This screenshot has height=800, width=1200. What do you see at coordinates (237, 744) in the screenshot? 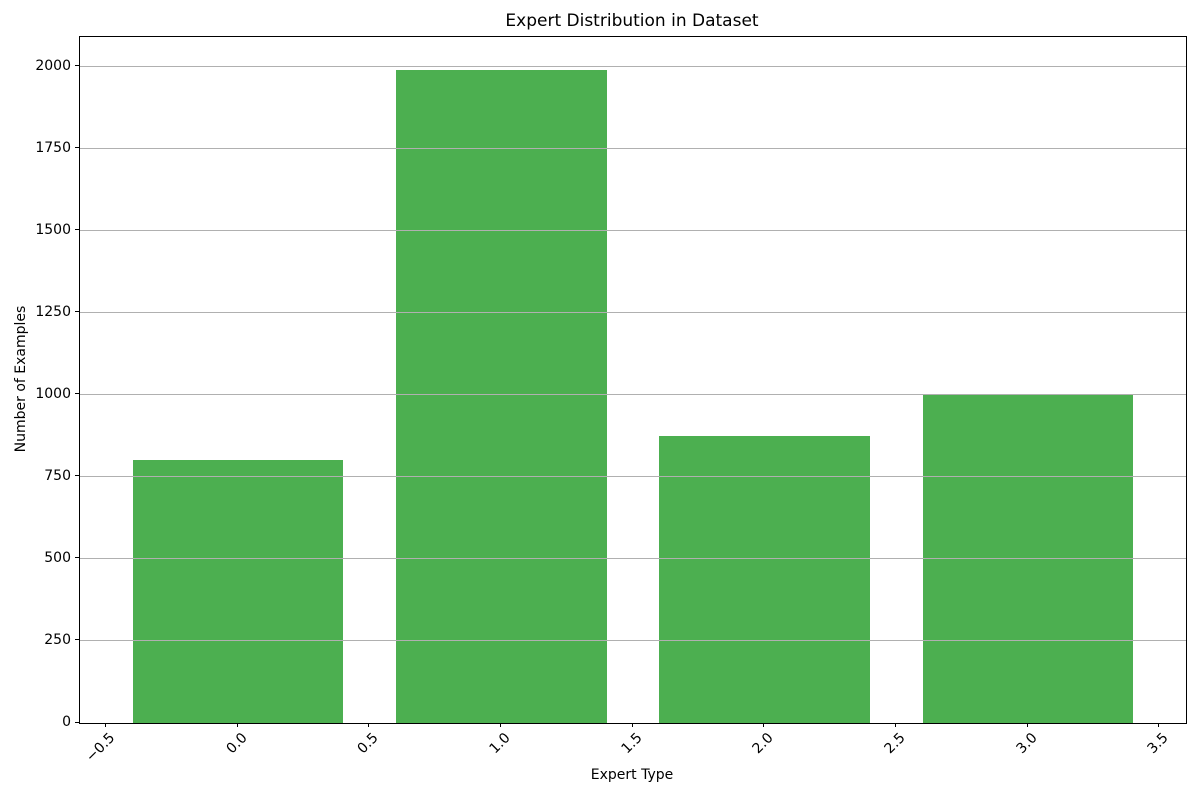
I see `x-tick-label: 0.0` at bounding box center [237, 744].